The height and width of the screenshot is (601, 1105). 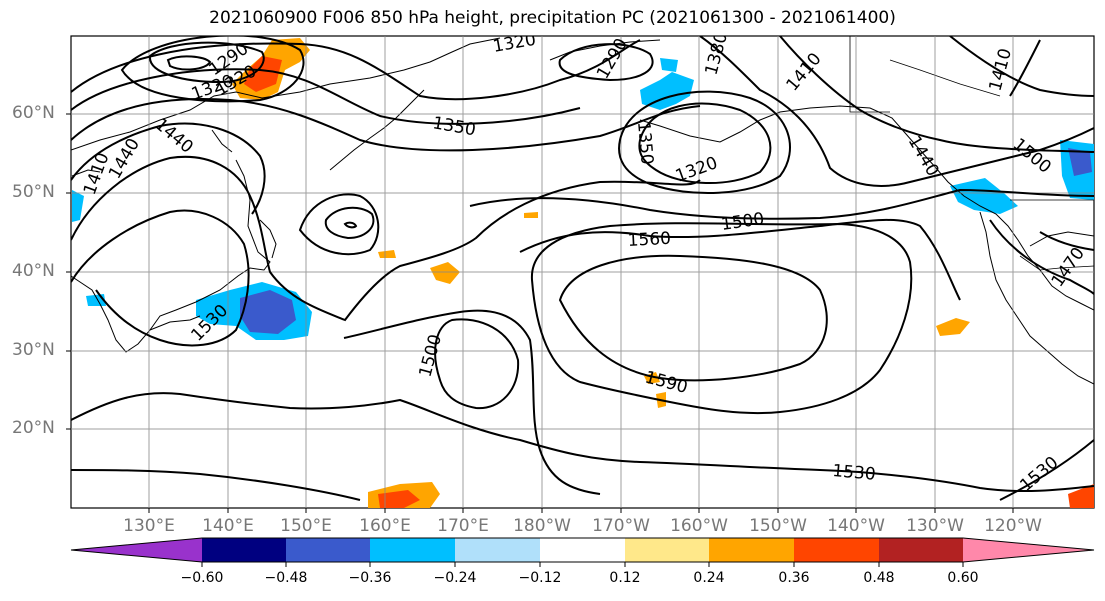 I want to click on colorbar-tick-label: 0.48, so click(x=879, y=578).